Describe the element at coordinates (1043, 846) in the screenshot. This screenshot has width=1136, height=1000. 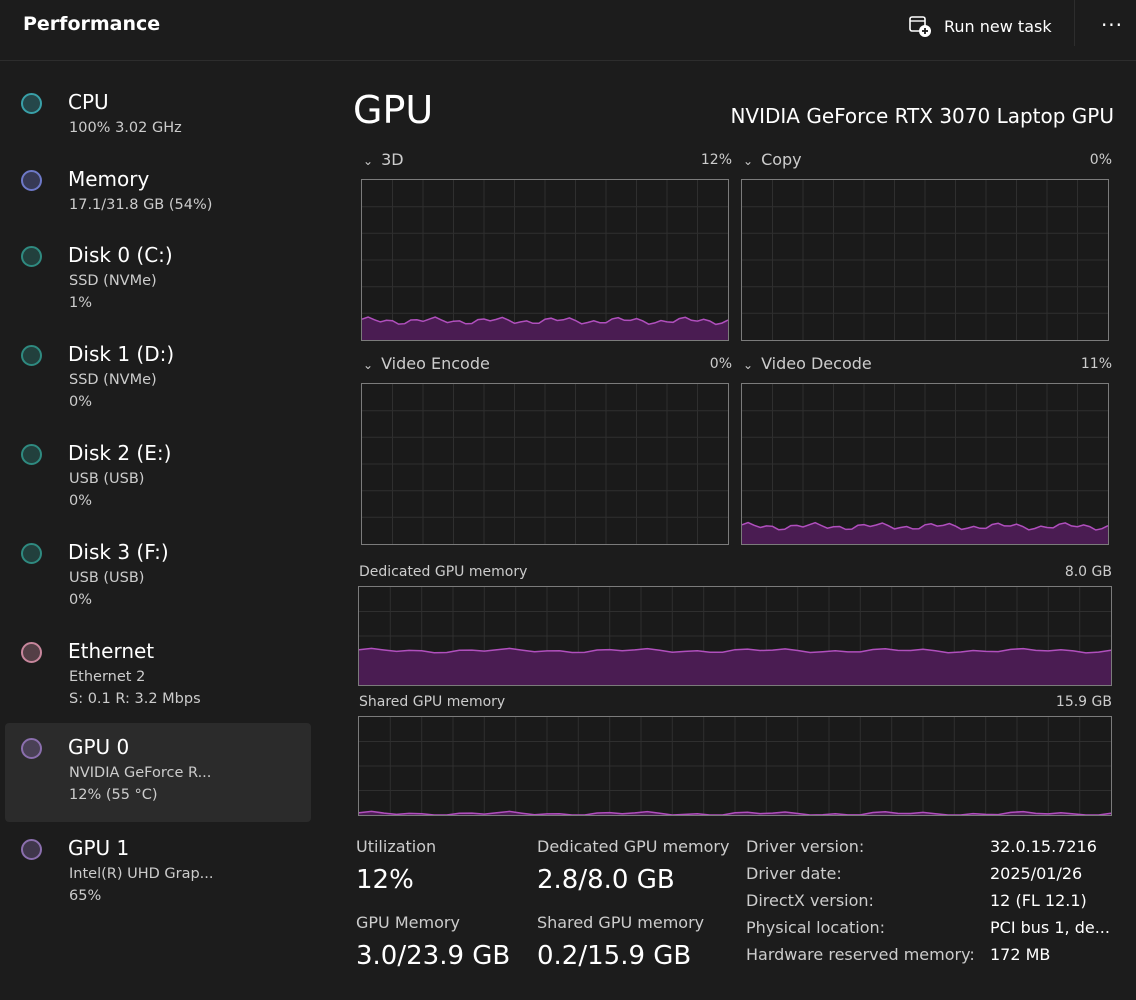
I see `driver-version-value: 32.0.15.7216` at that location.